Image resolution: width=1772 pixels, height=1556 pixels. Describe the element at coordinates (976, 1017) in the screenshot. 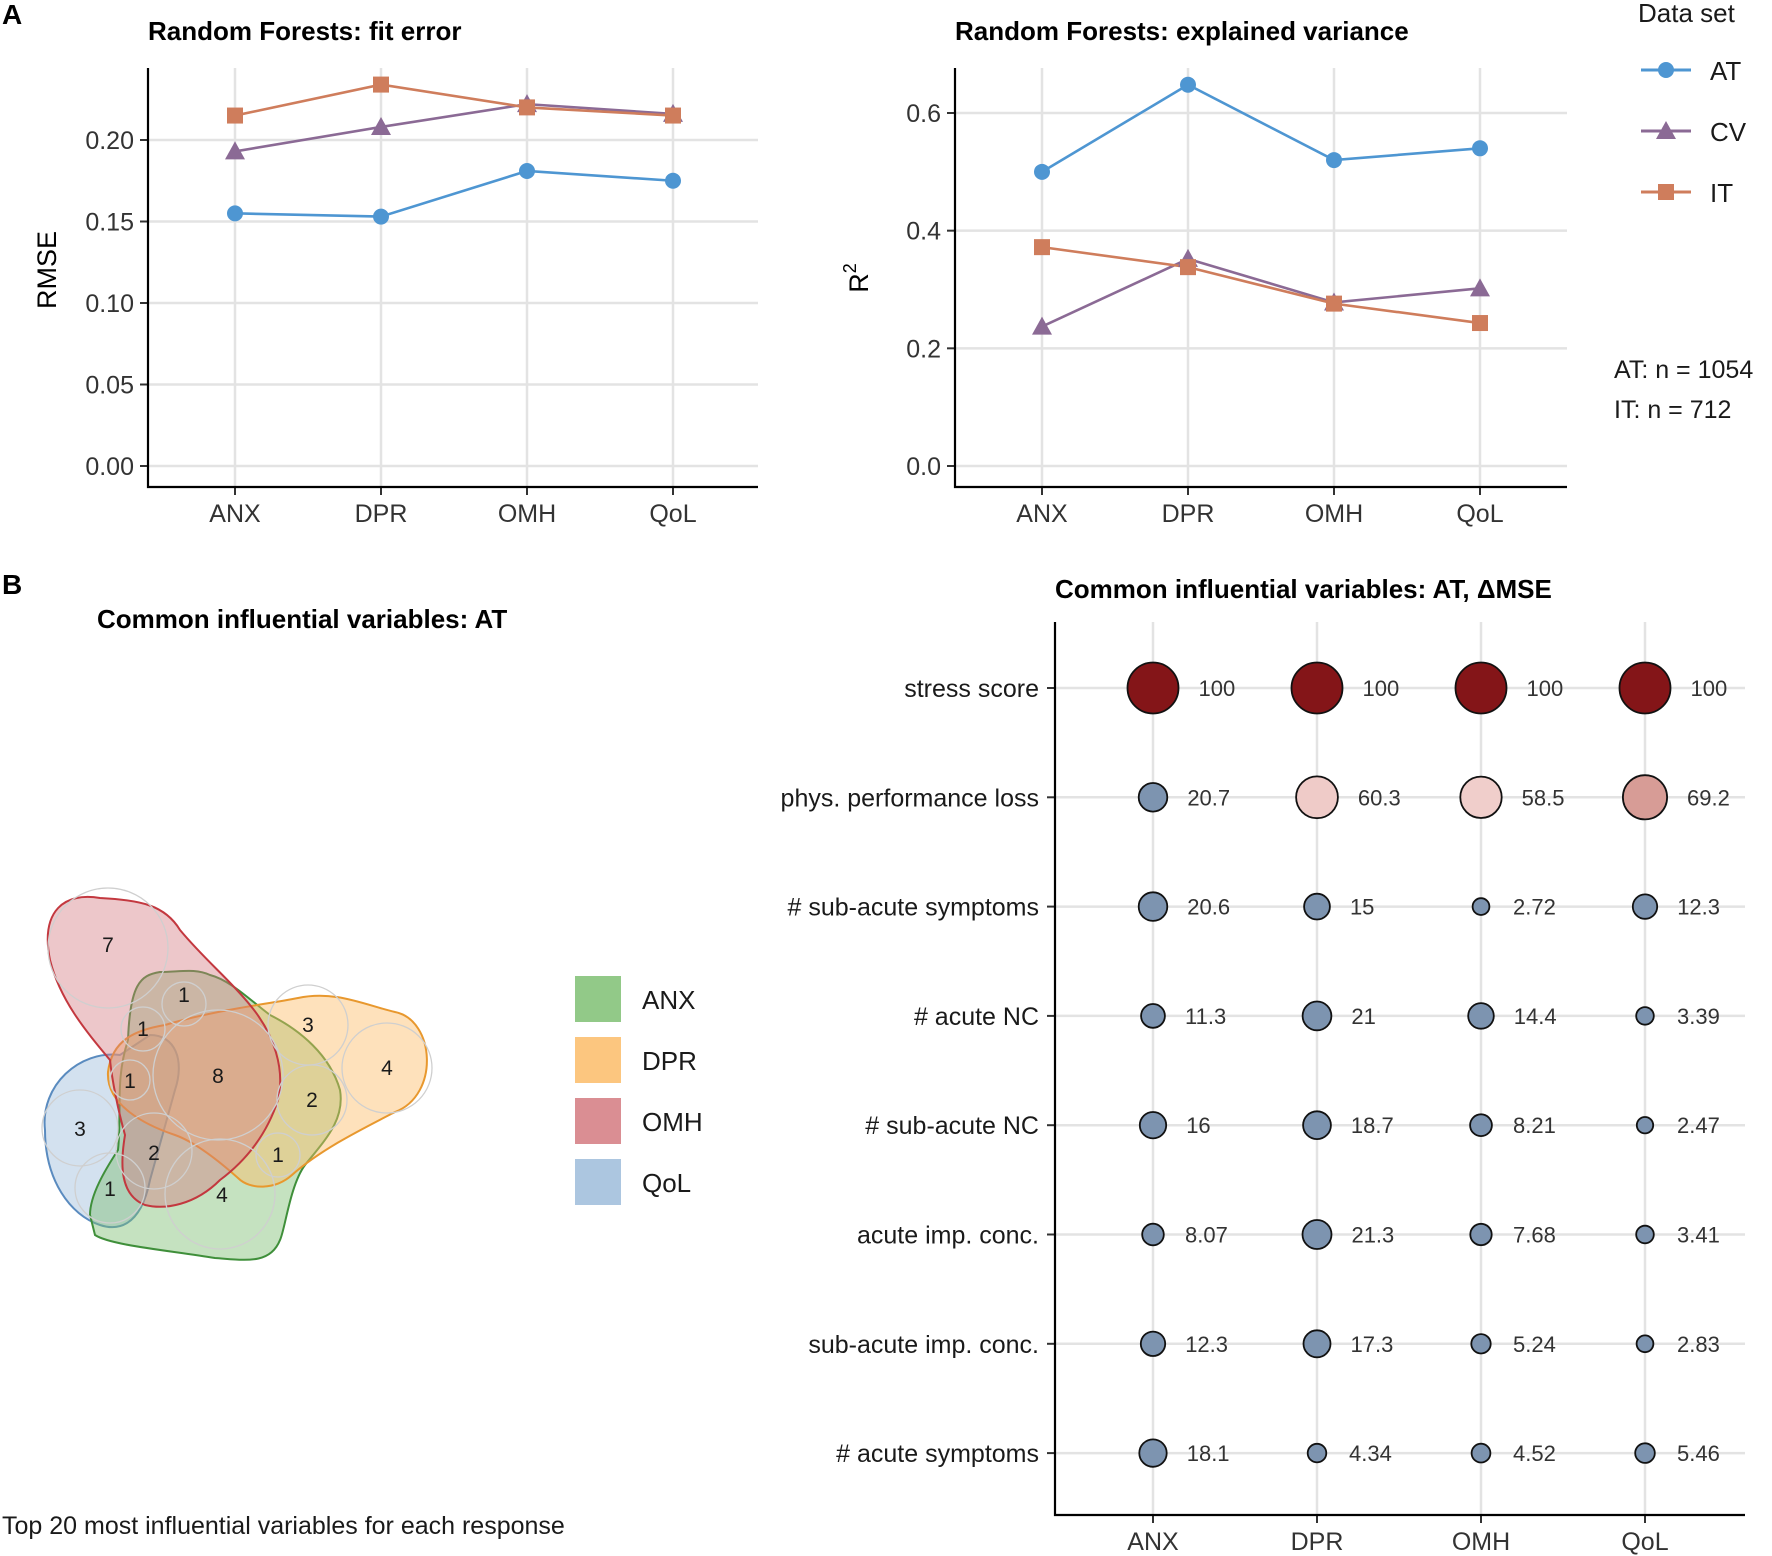

I see `bubble-row-label: # acute NC` at that location.